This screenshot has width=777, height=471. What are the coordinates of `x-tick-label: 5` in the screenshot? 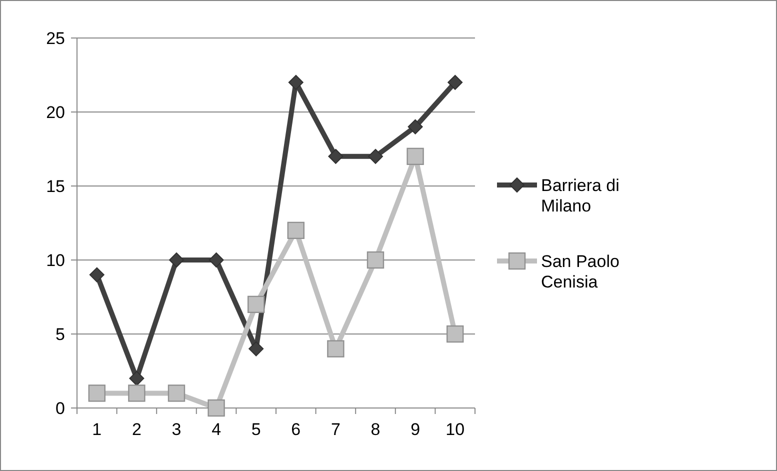 It's located at (256, 429).